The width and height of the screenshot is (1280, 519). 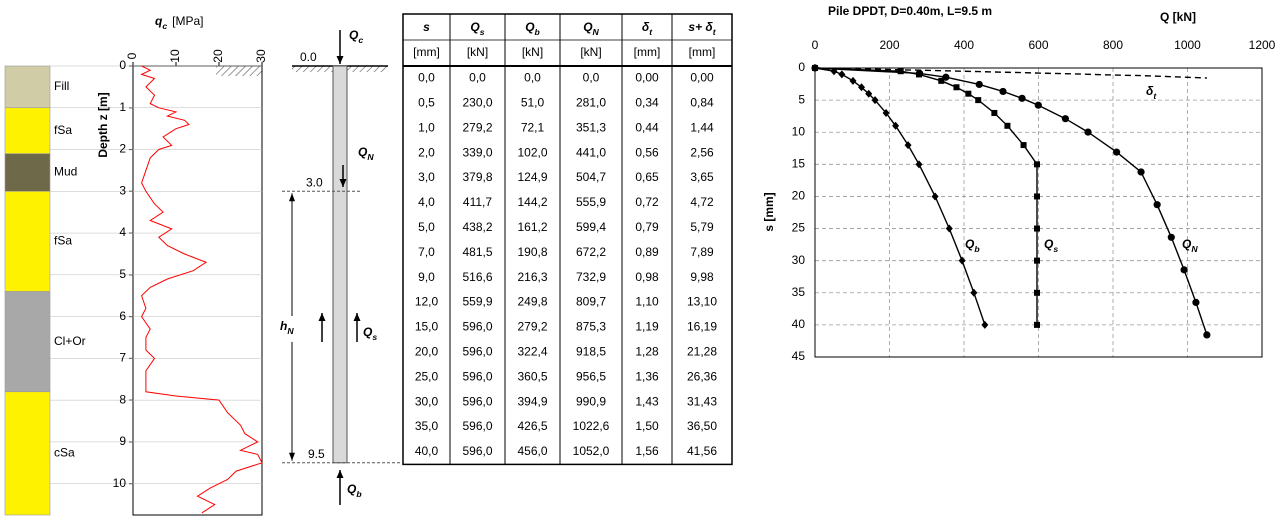 What do you see at coordinates (1262, 45) in the screenshot?
I see `x-tick-label: 1200` at bounding box center [1262, 45].